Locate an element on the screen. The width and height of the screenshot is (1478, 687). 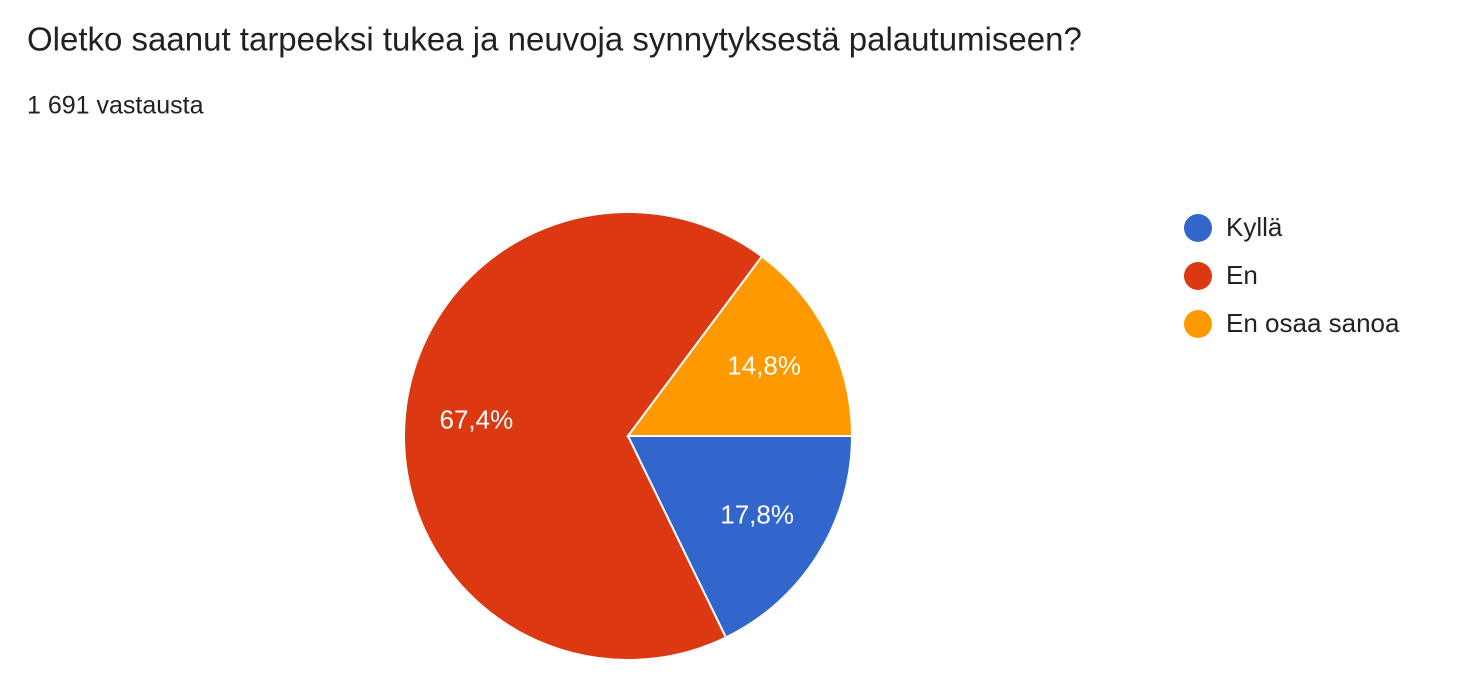
legend-label: Kyllä is located at coordinates (1254, 227).